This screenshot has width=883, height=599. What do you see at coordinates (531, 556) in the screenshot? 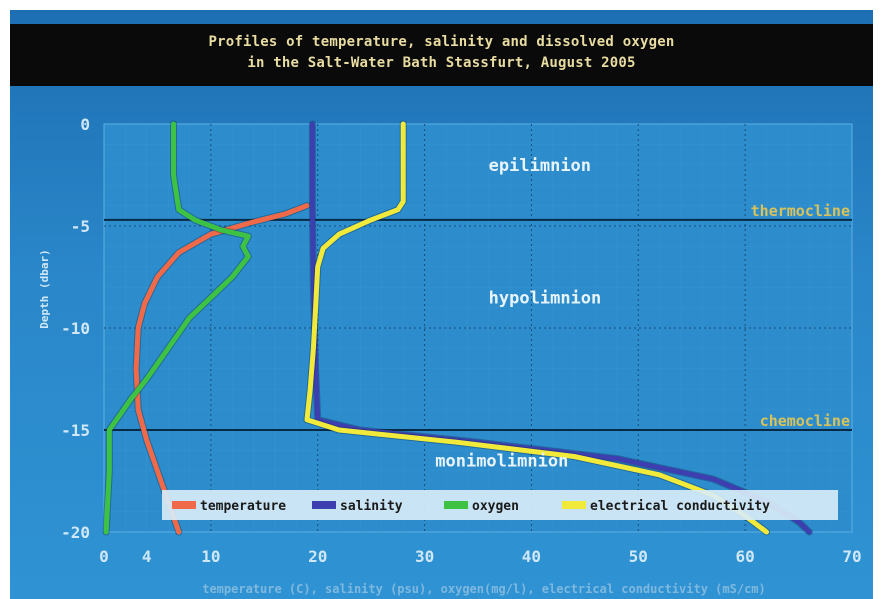
I see `x-tick-label: 40` at bounding box center [531, 556].